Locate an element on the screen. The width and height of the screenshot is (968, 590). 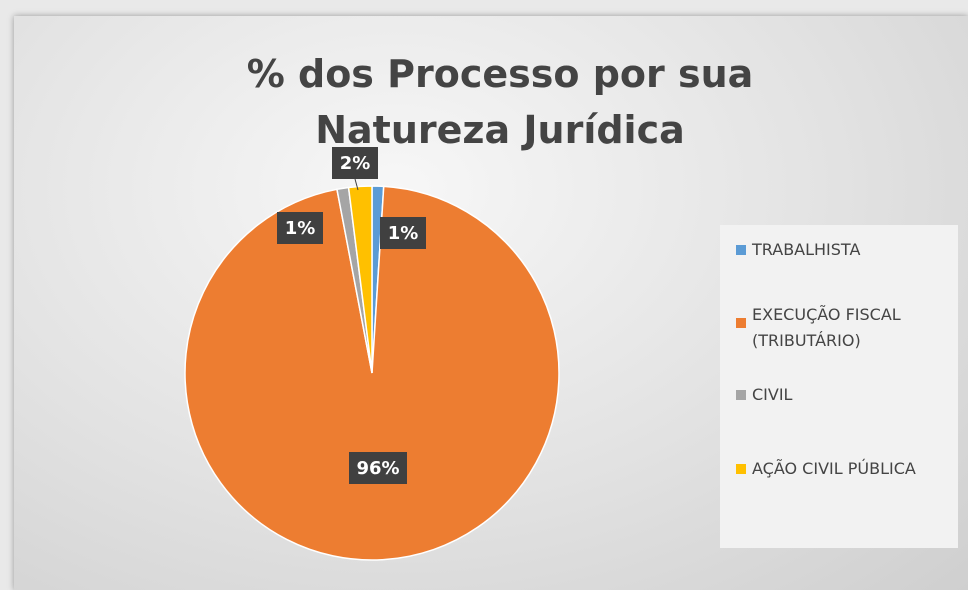
legend-label: CIVIL is located at coordinates (772, 394).